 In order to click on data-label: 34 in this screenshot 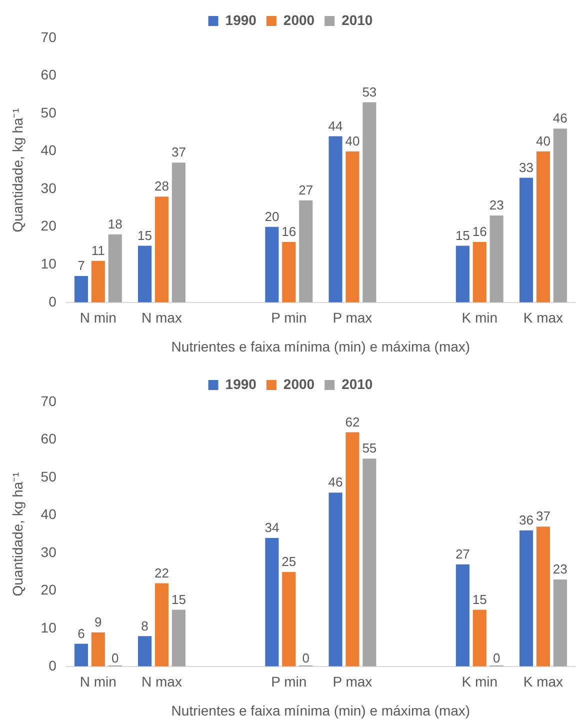, I will do `click(272, 528)`.